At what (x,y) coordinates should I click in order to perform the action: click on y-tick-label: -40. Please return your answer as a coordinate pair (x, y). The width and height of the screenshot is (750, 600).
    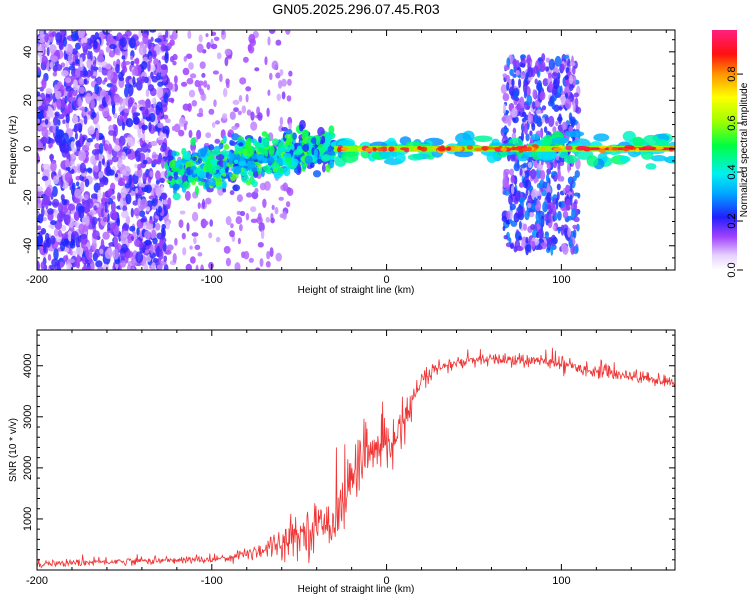
    Looking at the image, I should click on (28, 246).